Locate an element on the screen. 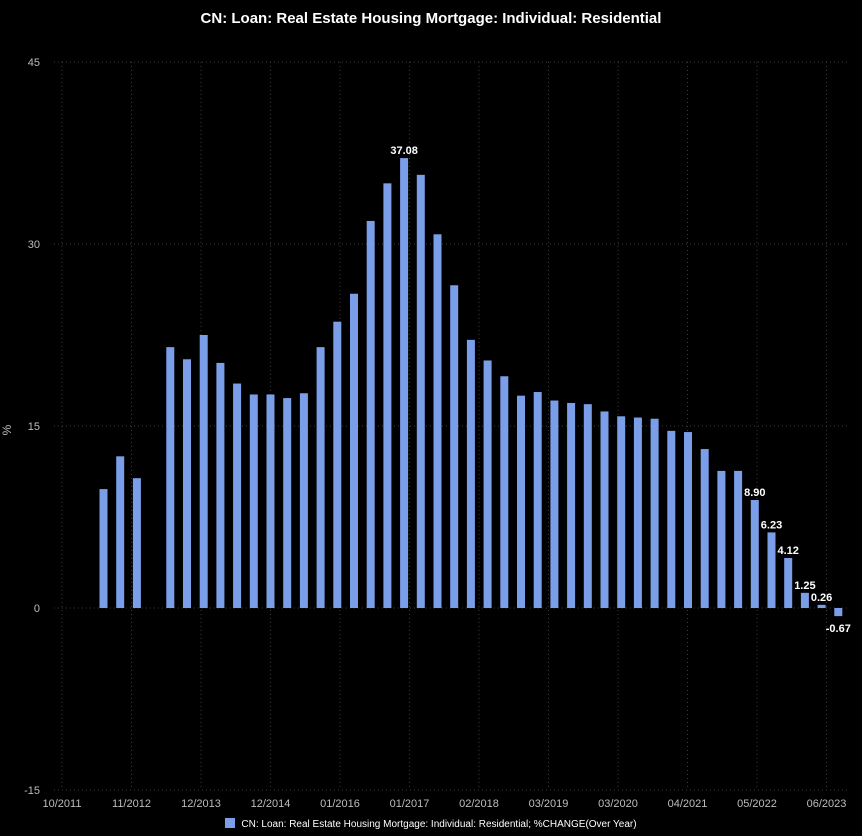  data-label: 4.12 is located at coordinates (787, 551).